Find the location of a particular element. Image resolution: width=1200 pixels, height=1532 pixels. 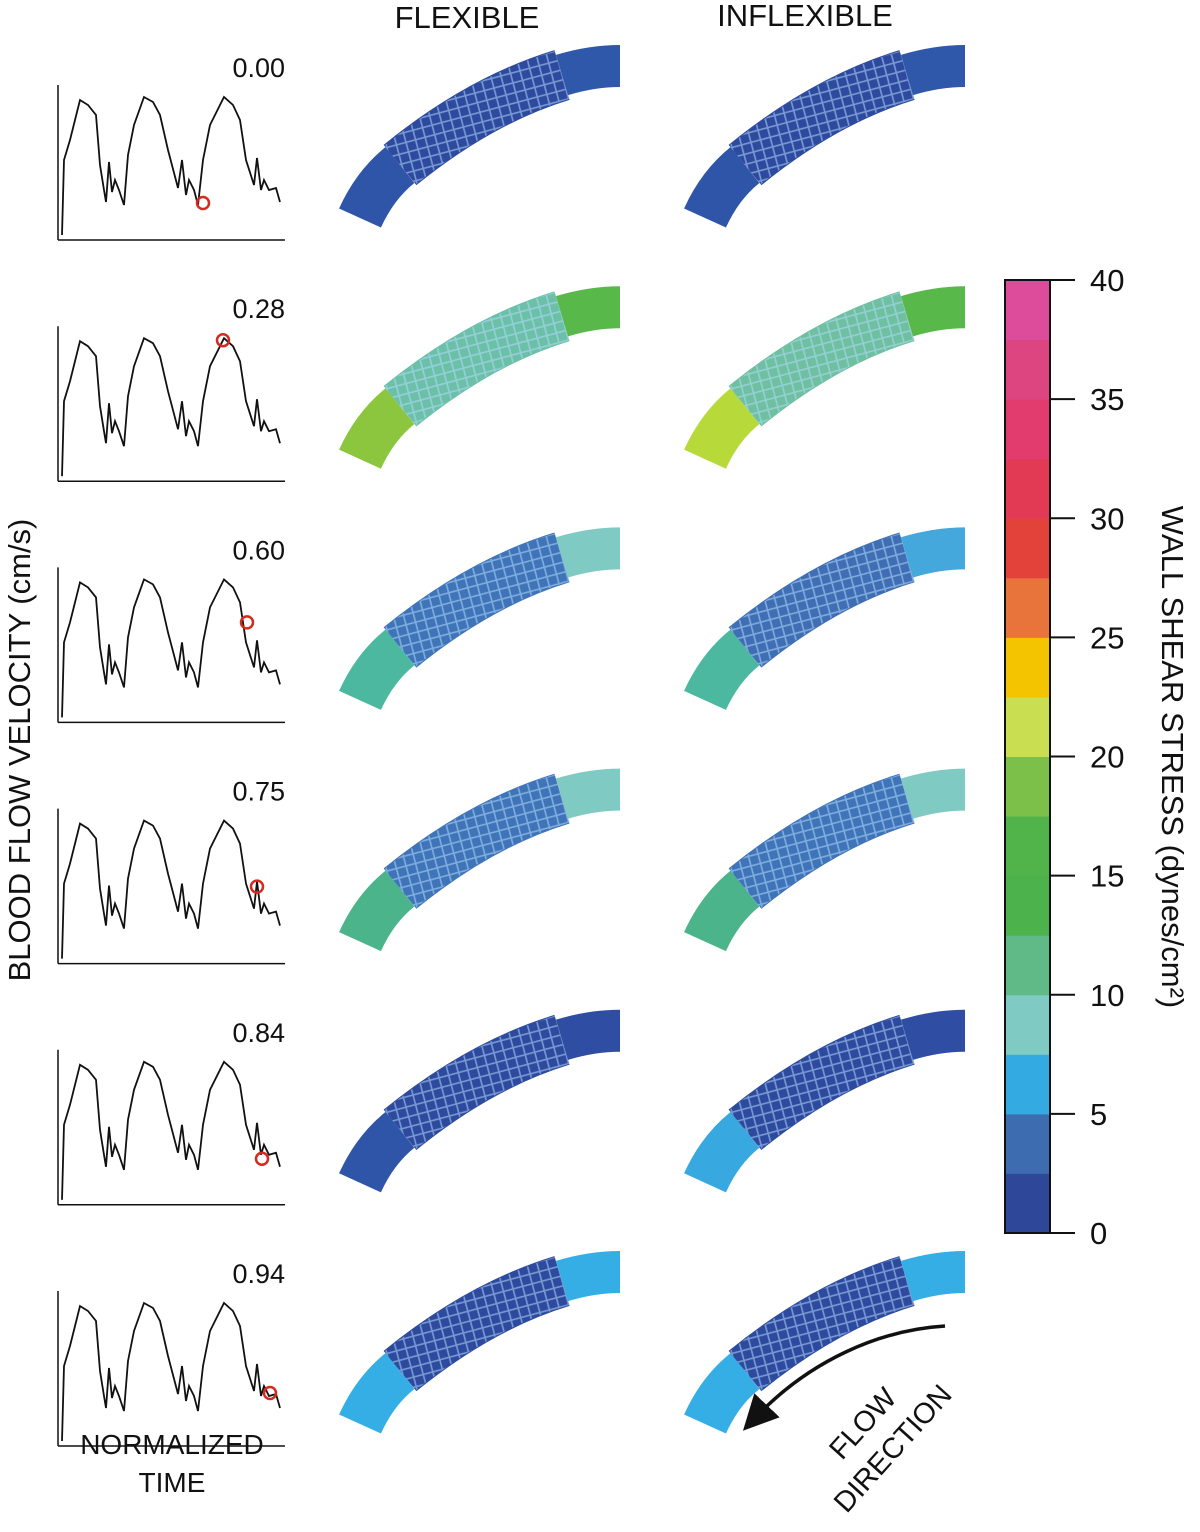

time-label: 0.75 is located at coordinates (258, 792).